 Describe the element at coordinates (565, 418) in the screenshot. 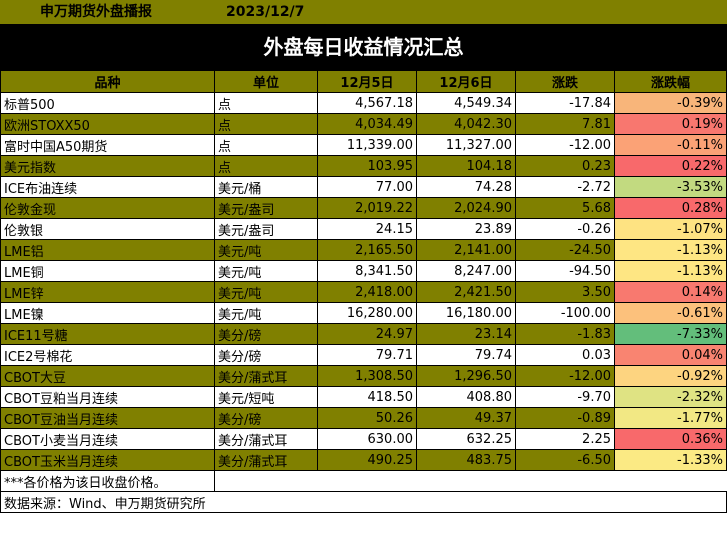

I see `change-cell: -0.89` at that location.